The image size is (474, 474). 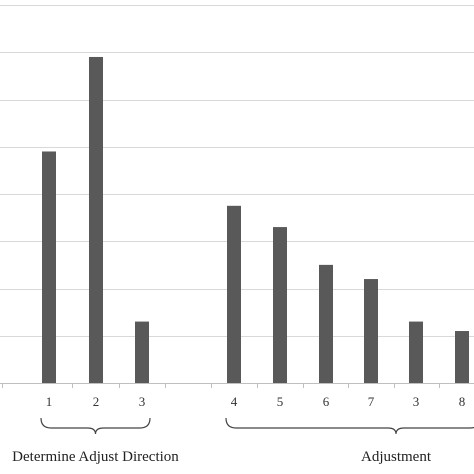 What do you see at coordinates (371, 401) in the screenshot?
I see `x-tick-label: 7` at bounding box center [371, 401].